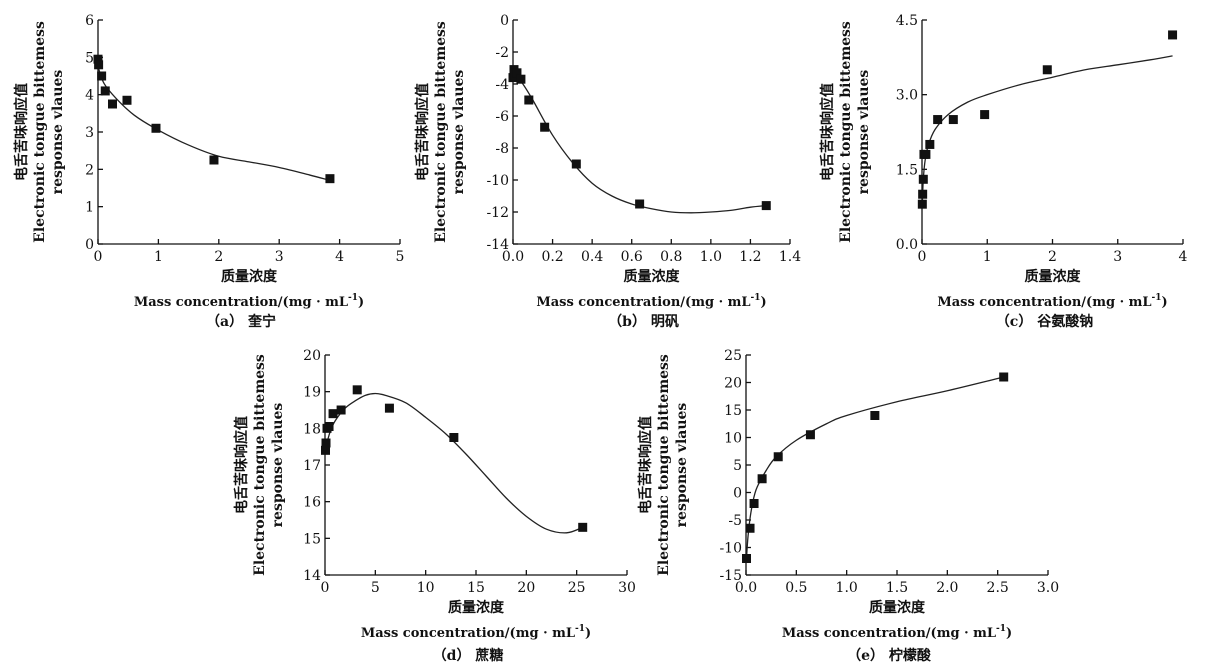  I want to click on y-tick-label: 16, so click(312, 503).